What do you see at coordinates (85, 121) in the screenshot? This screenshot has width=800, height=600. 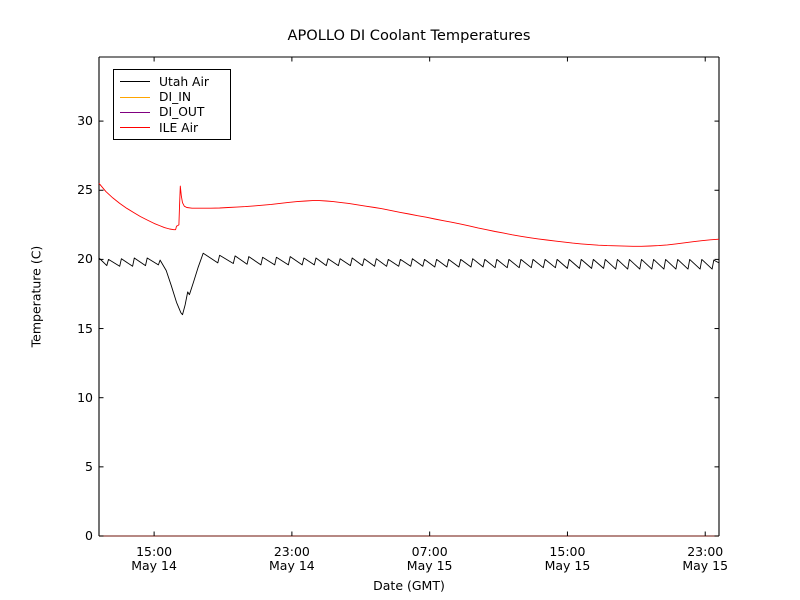 I see `y-tick-label: 30` at bounding box center [85, 121].